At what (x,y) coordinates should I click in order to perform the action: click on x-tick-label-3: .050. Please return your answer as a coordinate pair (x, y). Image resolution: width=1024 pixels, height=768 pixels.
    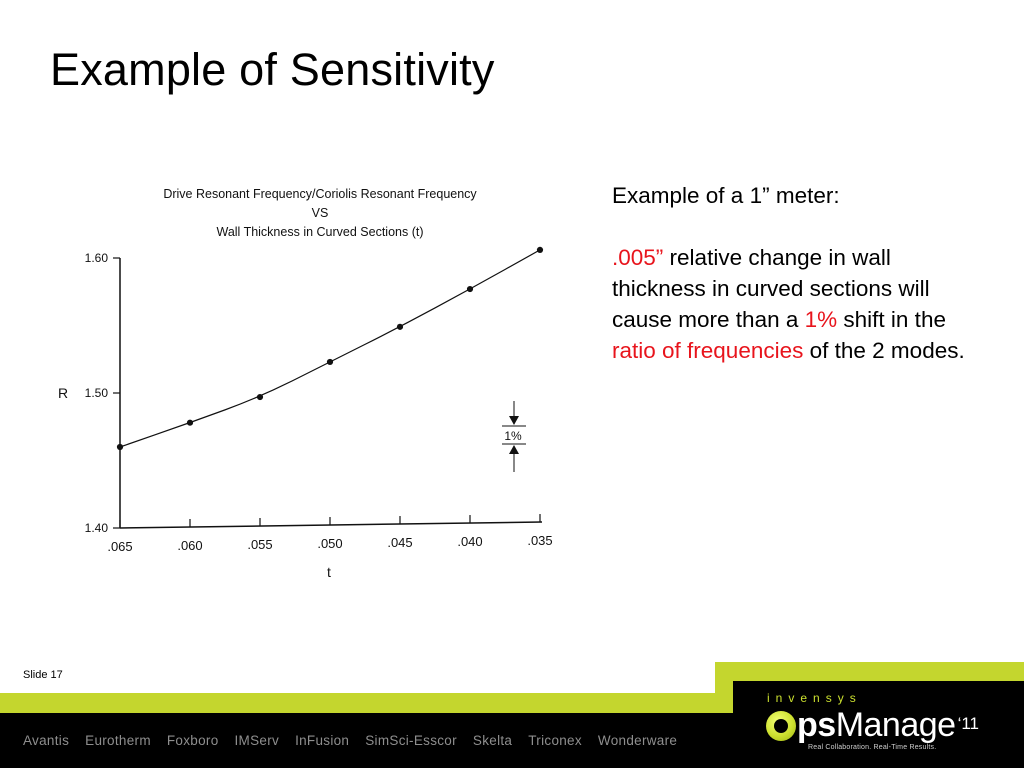
    Looking at the image, I should click on (329, 543).